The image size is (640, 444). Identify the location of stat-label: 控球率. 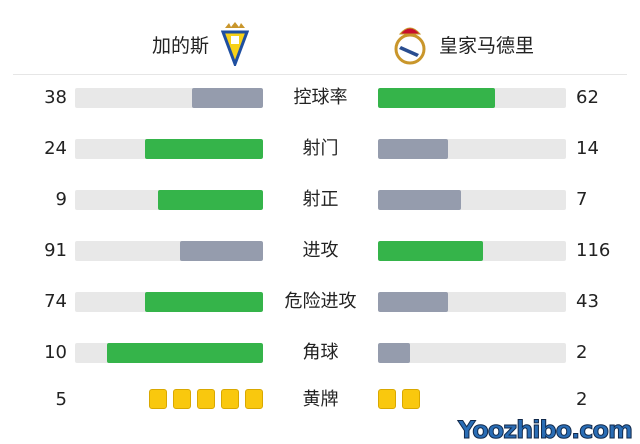
(320, 97).